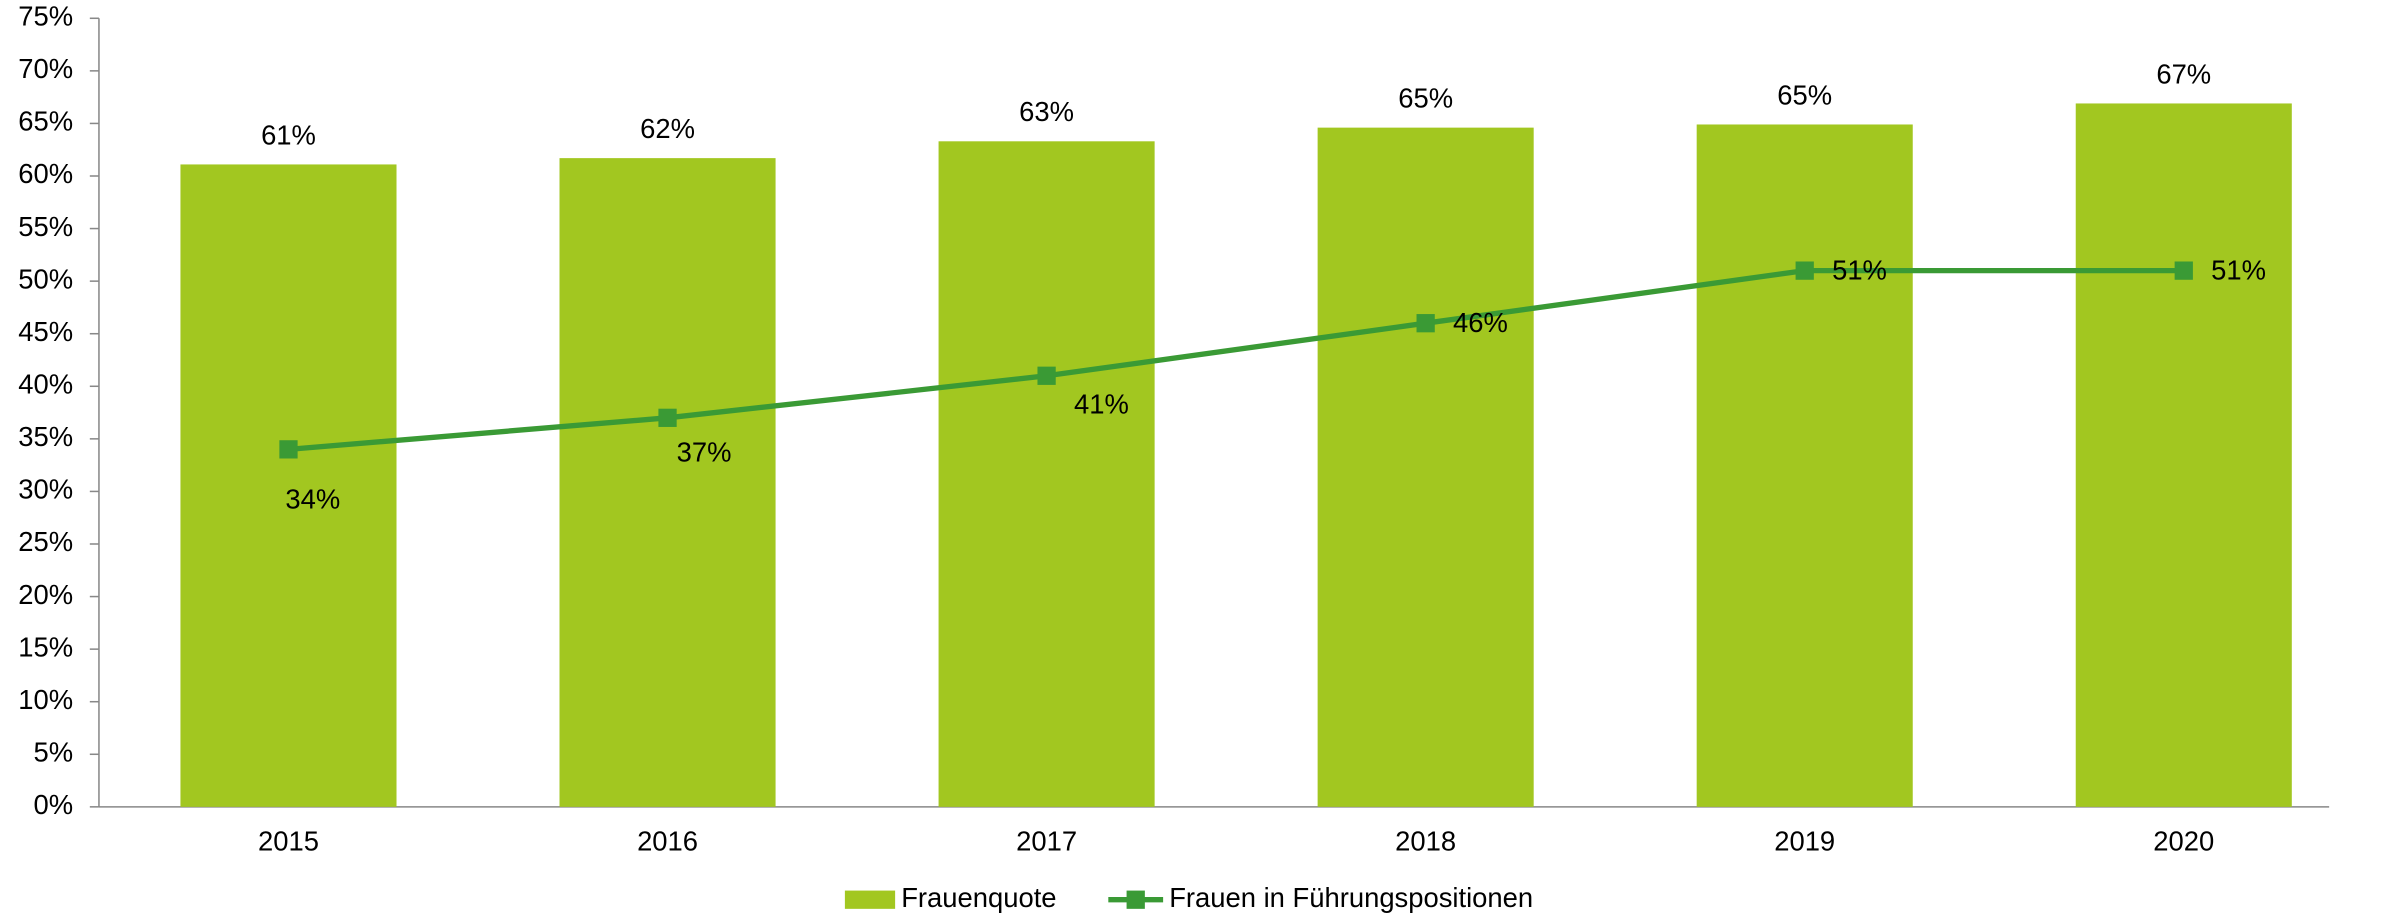 The image size is (2387, 918). I want to click on y-tick-label: 50%, so click(45, 278).